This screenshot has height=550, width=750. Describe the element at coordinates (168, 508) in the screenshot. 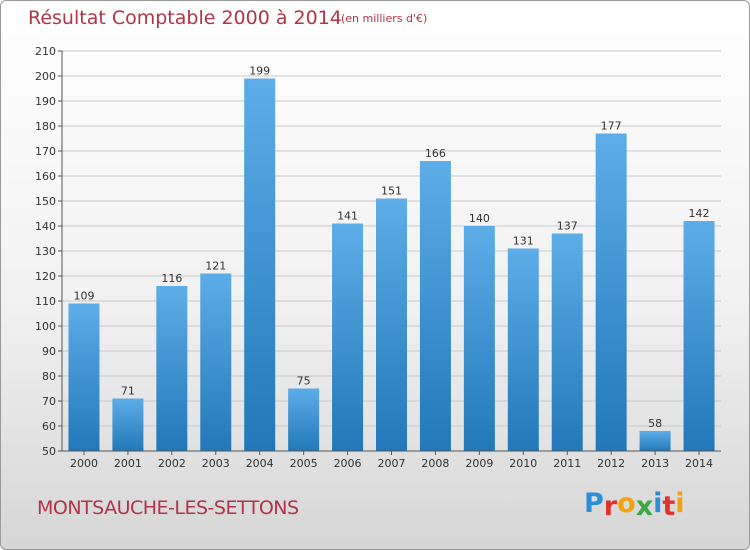

I see `commune-name: MONTSAUCHE-LES-SETTONS` at that location.